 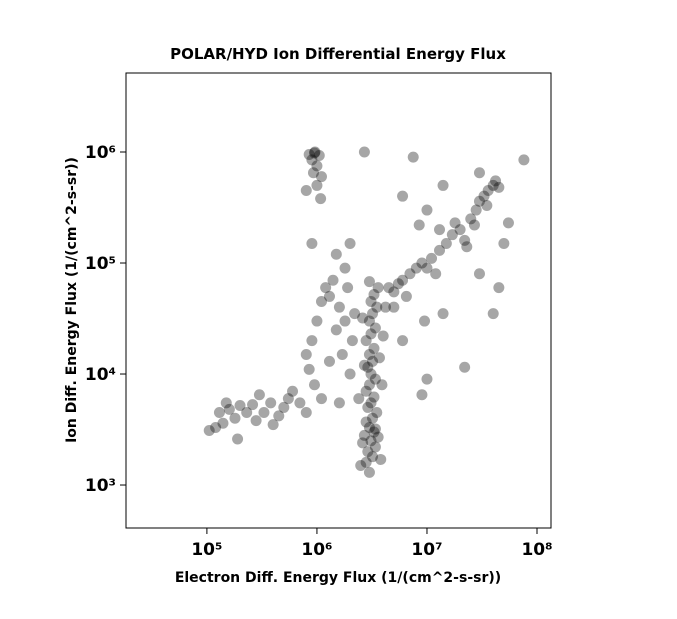 What do you see at coordinates (72, 300) in the screenshot?
I see `y-axis-label: Ion Diff. Energy Flux (1/(cm^2-s-sr))` at bounding box center [72, 300].